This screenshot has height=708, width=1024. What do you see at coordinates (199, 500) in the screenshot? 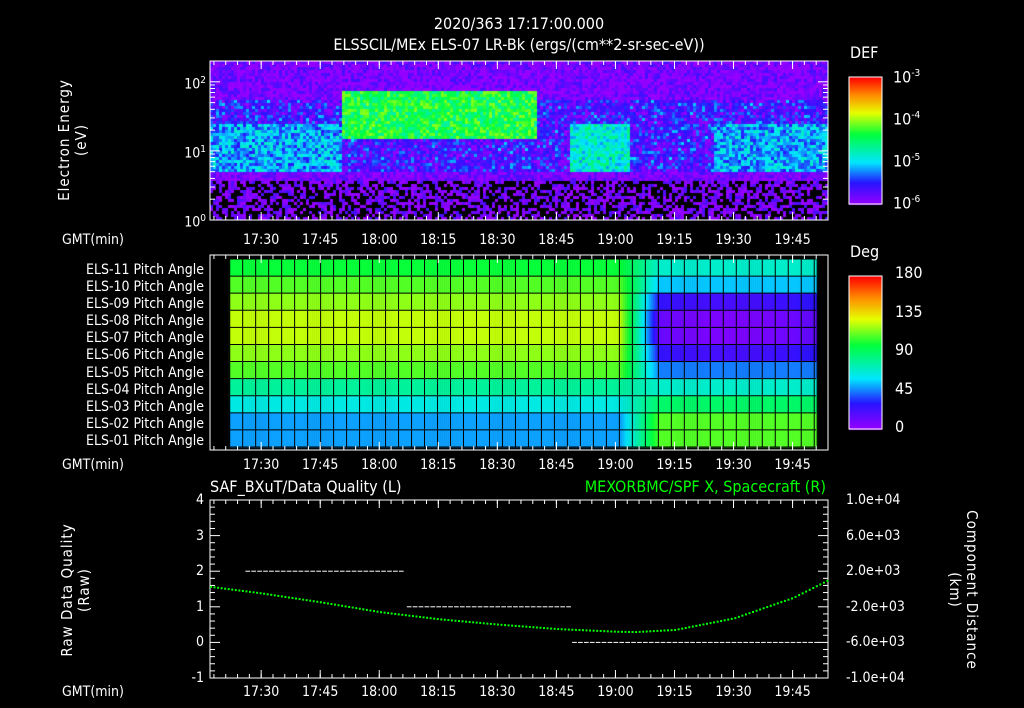
I see `left-tick-label: 4` at bounding box center [199, 500].